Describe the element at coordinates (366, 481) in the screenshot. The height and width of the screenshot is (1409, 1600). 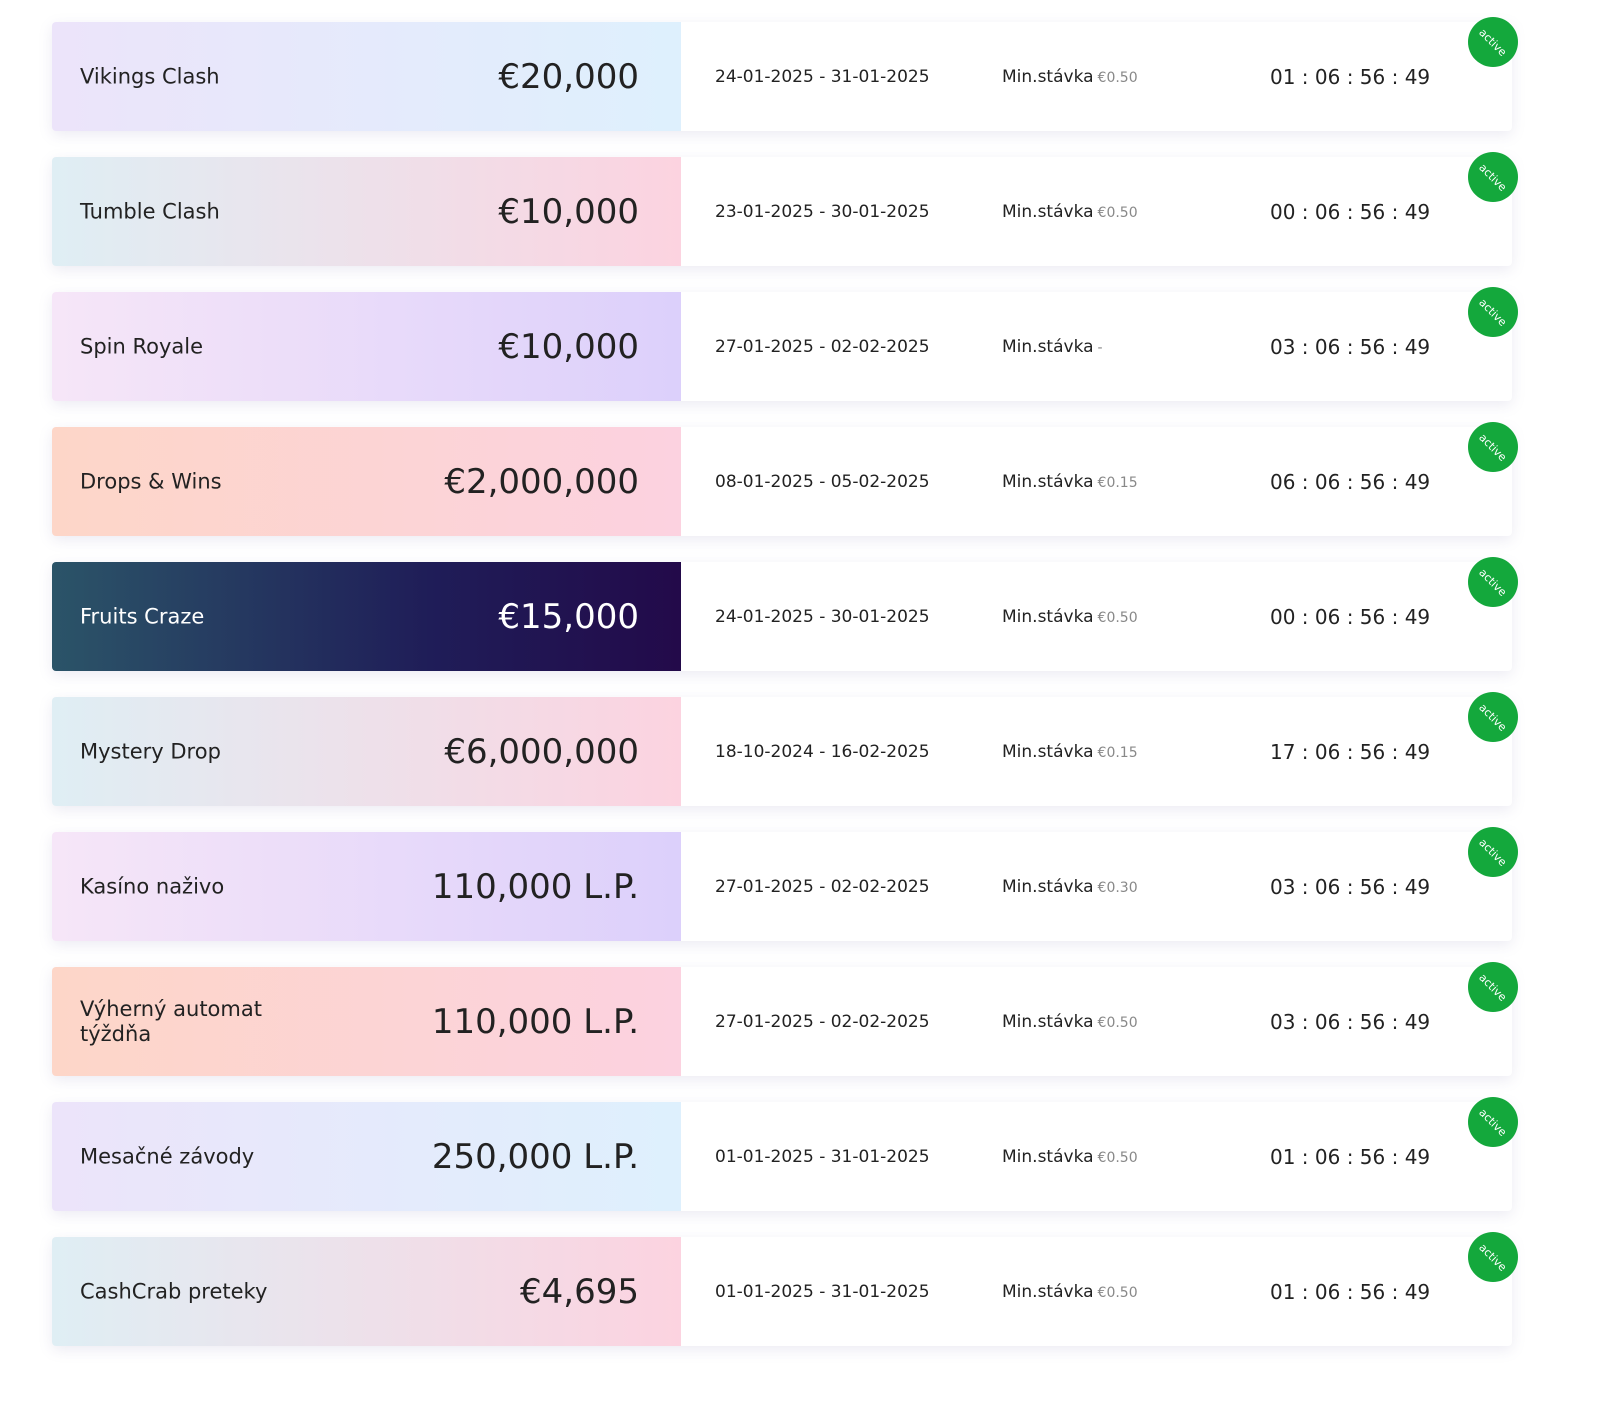
I see `prize-panel: Drops & Wins €2,000,000` at that location.